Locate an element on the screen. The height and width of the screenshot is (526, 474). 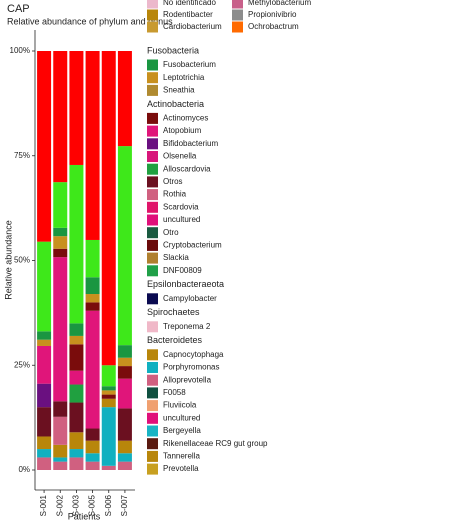
legend-label: Ochrobactrum is located at coordinates (273, 26).